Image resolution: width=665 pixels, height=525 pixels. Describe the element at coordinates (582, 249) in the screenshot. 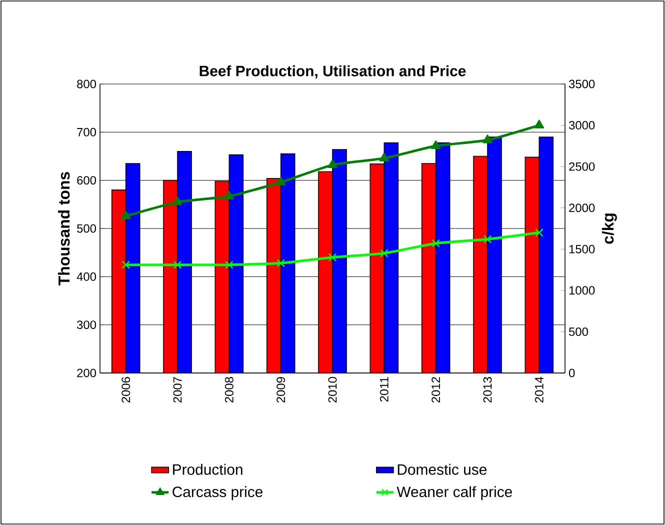

I see `y2-tick-label: 1500` at that location.